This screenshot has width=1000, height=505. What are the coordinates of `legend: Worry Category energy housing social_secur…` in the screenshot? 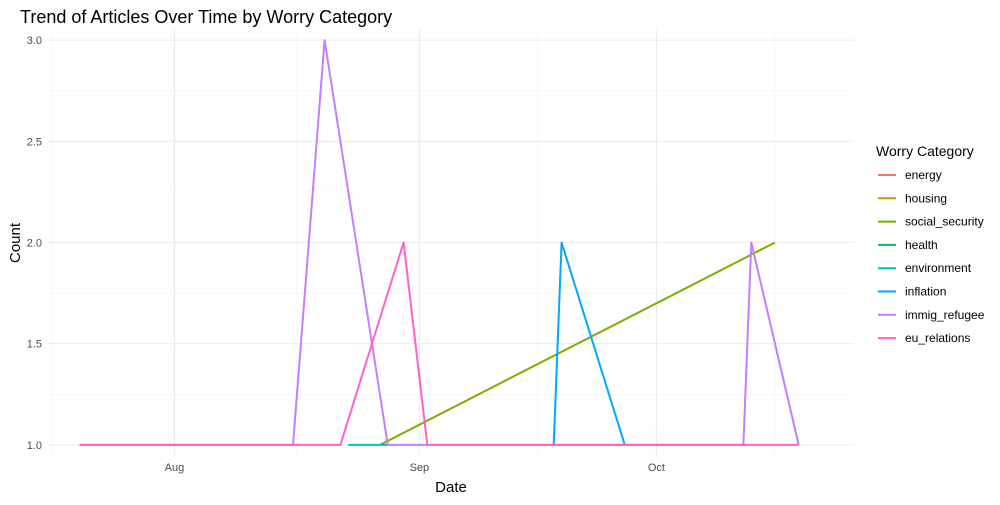 It's located at (930, 244).